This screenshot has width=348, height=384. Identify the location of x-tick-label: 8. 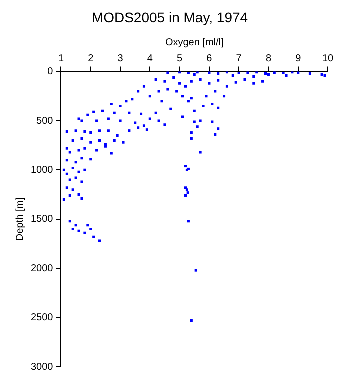
(269, 59).